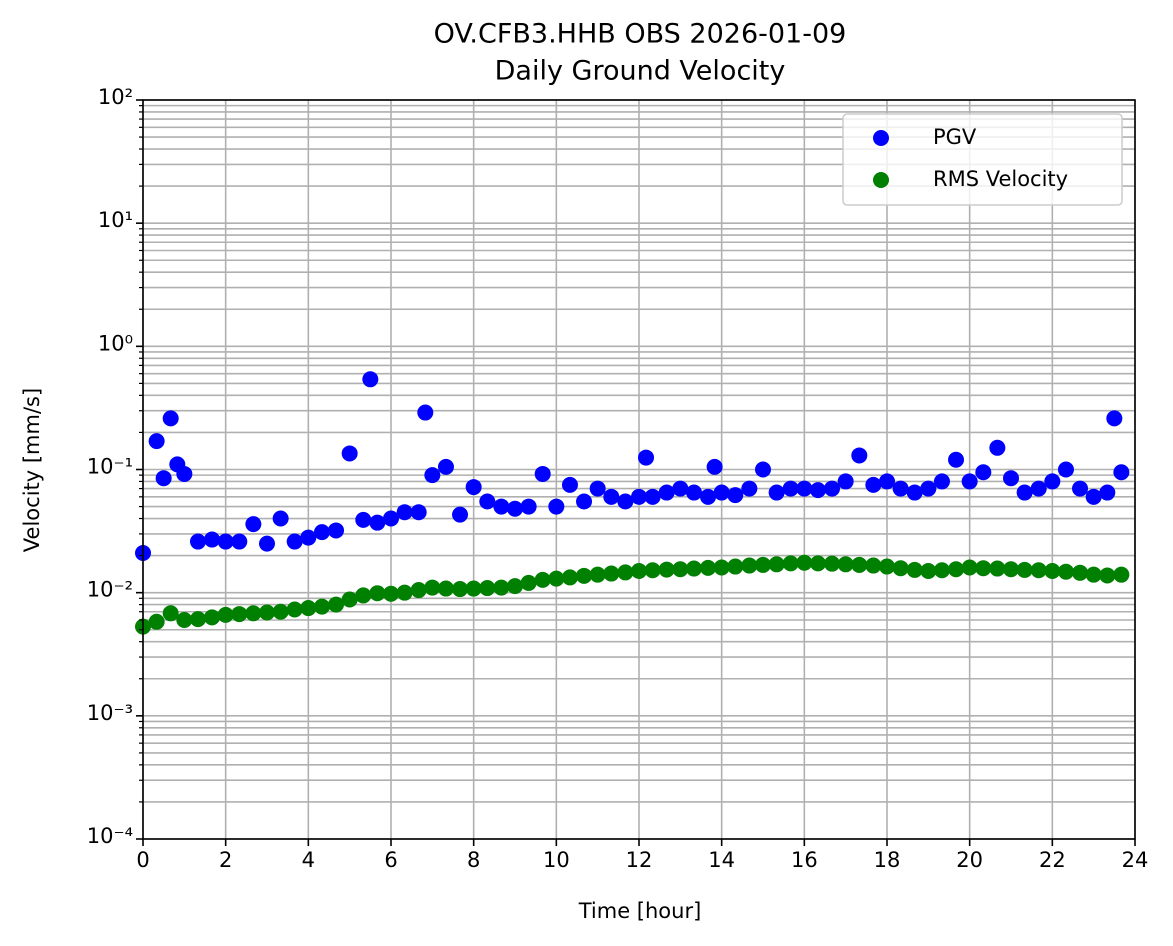 The image size is (1173, 946). Describe the element at coordinates (32, 470) in the screenshot. I see `y-axis-label: Velocity [mm/s]` at that location.